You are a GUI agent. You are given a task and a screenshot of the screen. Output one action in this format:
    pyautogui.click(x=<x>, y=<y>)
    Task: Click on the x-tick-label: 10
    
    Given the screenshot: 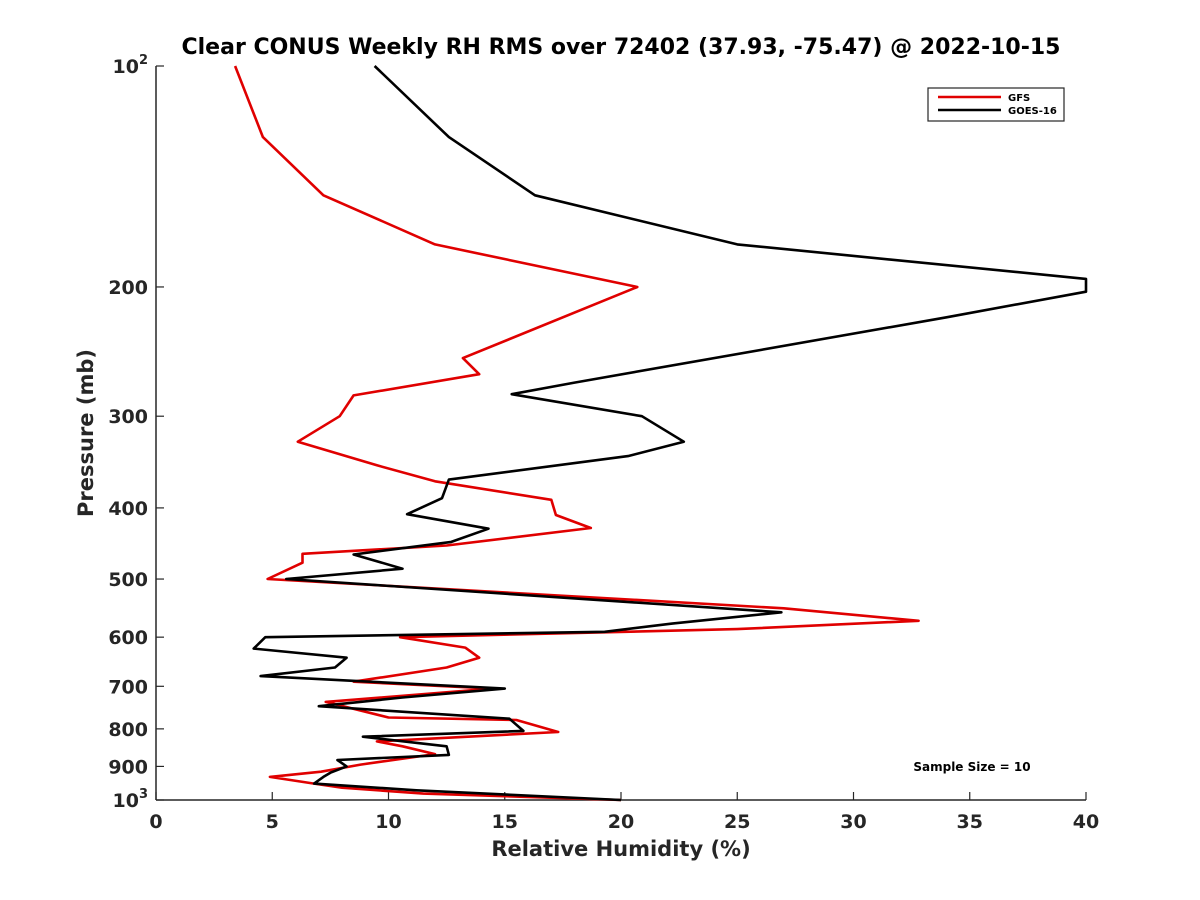 What is the action you would take?
    pyautogui.click(x=388, y=822)
    